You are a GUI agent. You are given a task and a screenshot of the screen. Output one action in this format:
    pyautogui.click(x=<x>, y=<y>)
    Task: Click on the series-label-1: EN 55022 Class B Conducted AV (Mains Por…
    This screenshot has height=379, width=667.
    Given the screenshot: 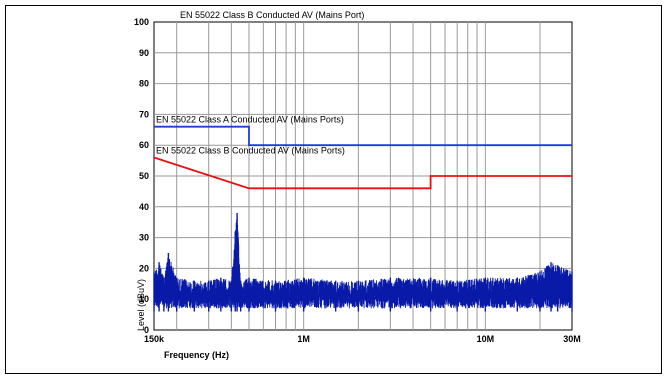 What is the action you would take?
    pyautogui.click(x=250, y=151)
    